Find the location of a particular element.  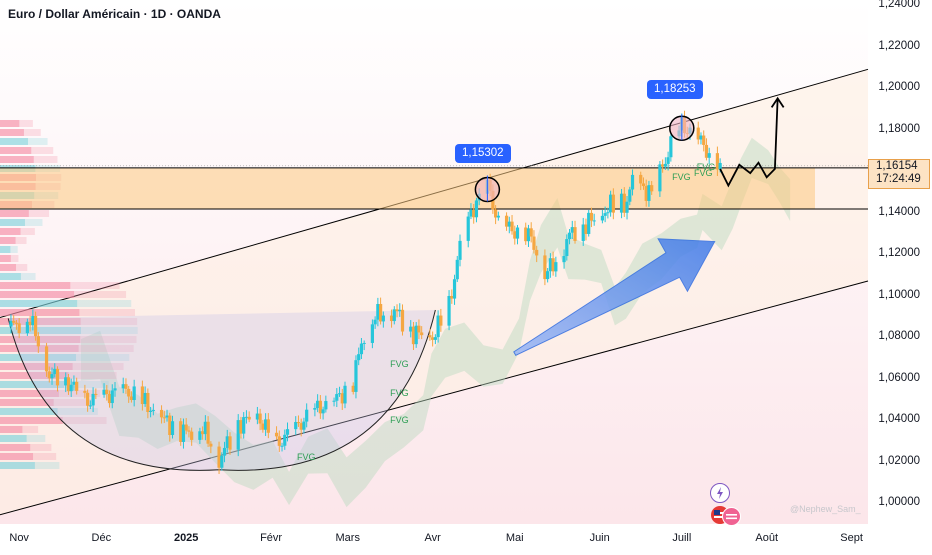

price-tick-label: 1,10000 is located at coordinates (899, 294).